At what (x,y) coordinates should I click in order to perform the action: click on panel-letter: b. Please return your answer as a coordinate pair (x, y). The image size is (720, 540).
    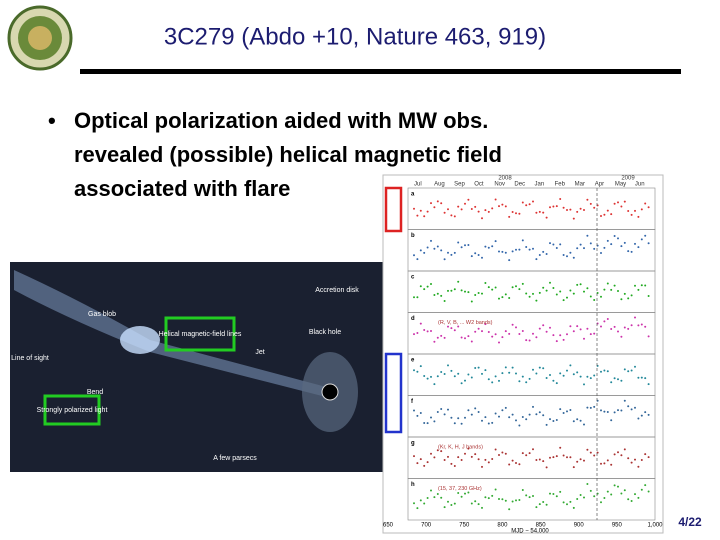
    Looking at the image, I should click on (413, 236).